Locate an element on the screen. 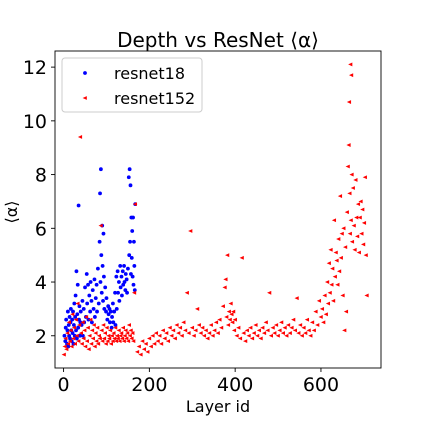 The width and height of the screenshot is (423, 423). legend-box is located at coordinates (132, 85).